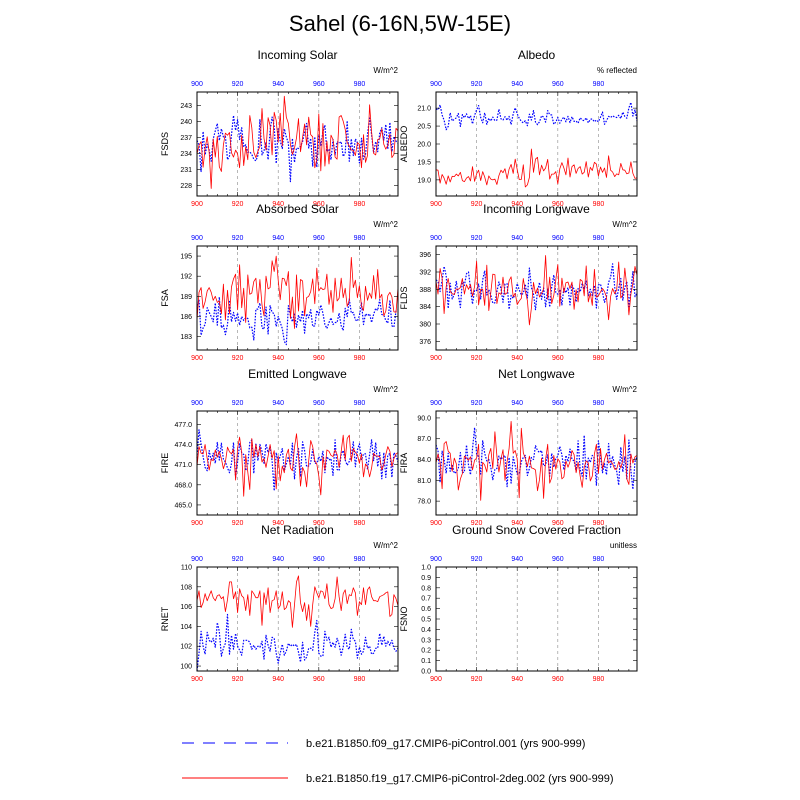  I want to click on page-title: Sahel (6-16N,5W-15E), so click(400, 23).